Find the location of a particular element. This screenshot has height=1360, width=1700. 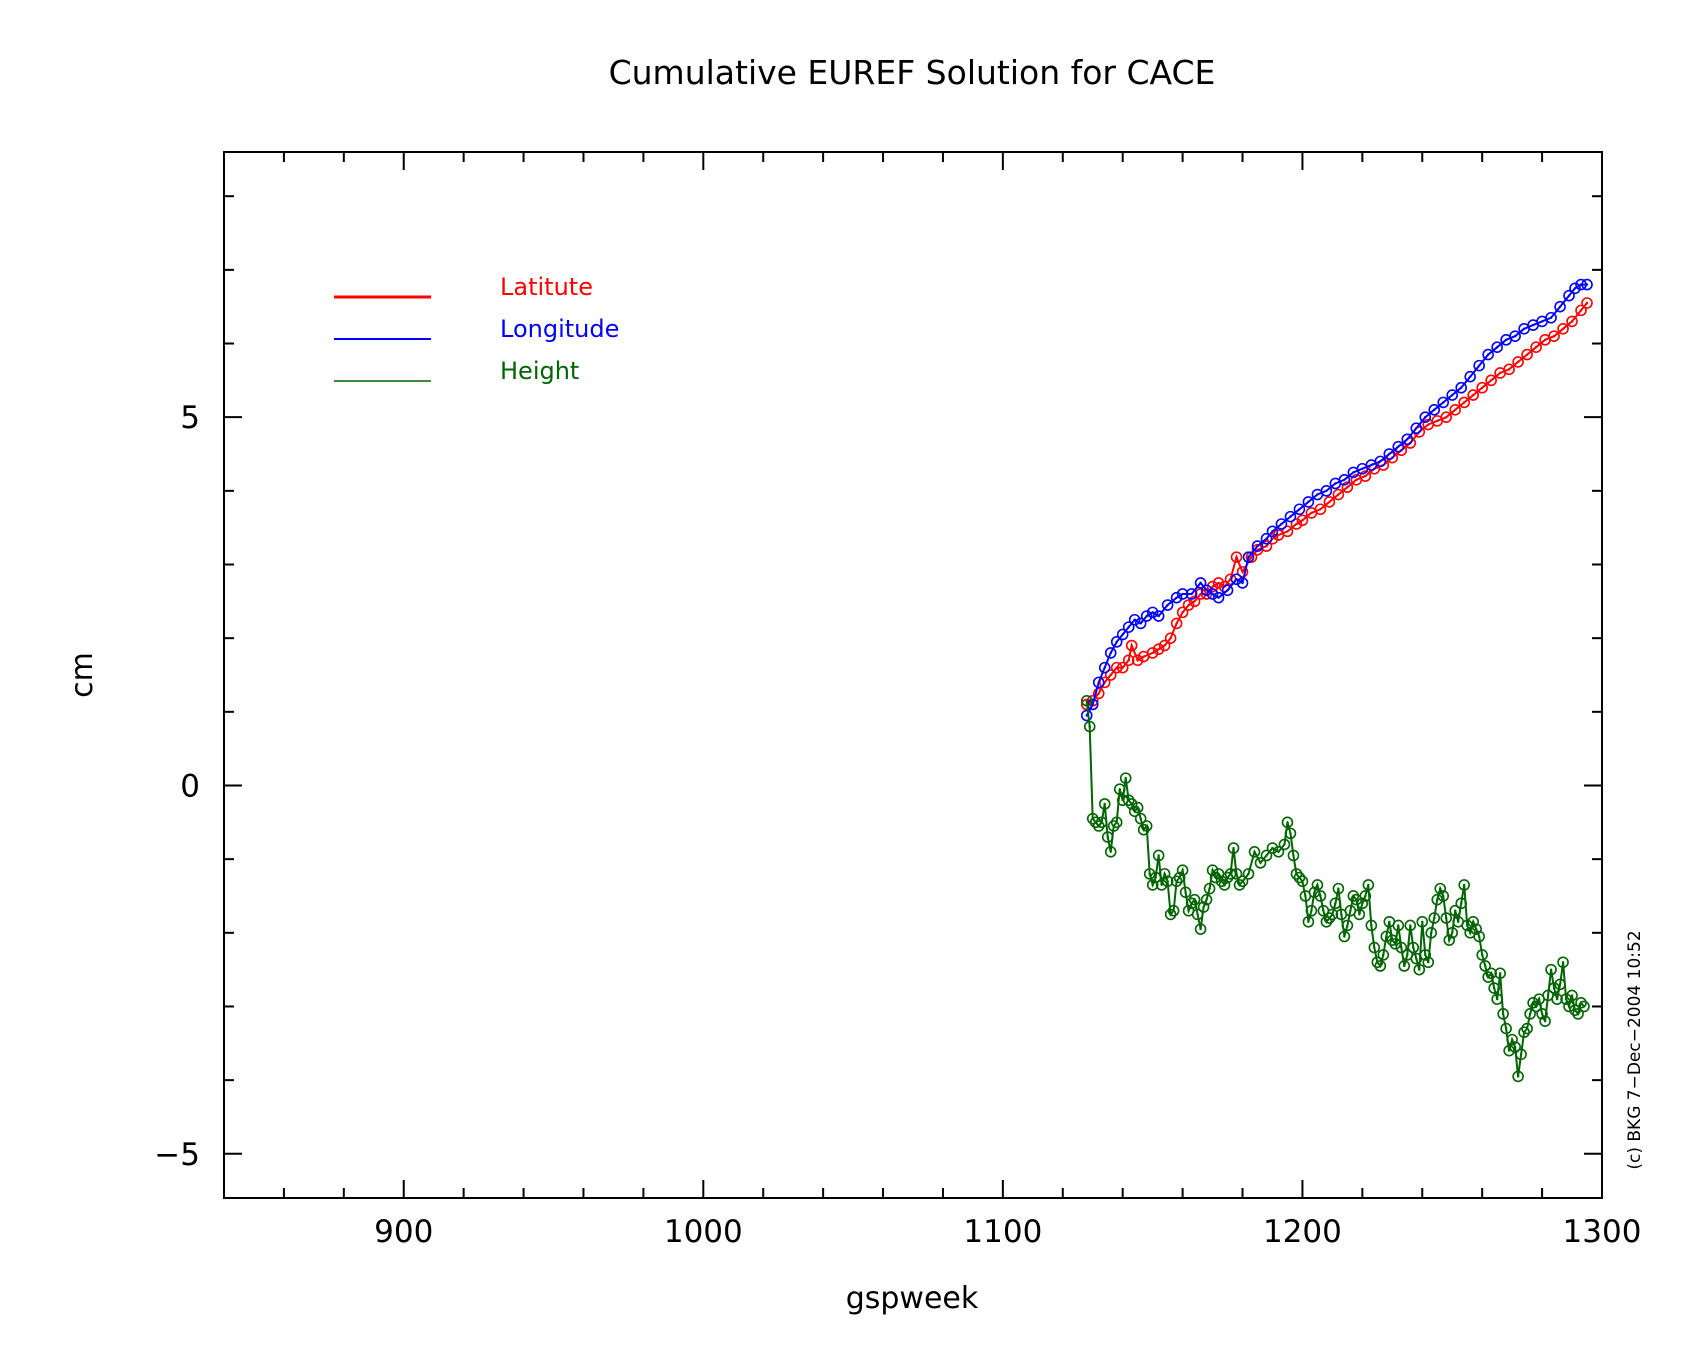

series-line-height is located at coordinates (1335, 888).